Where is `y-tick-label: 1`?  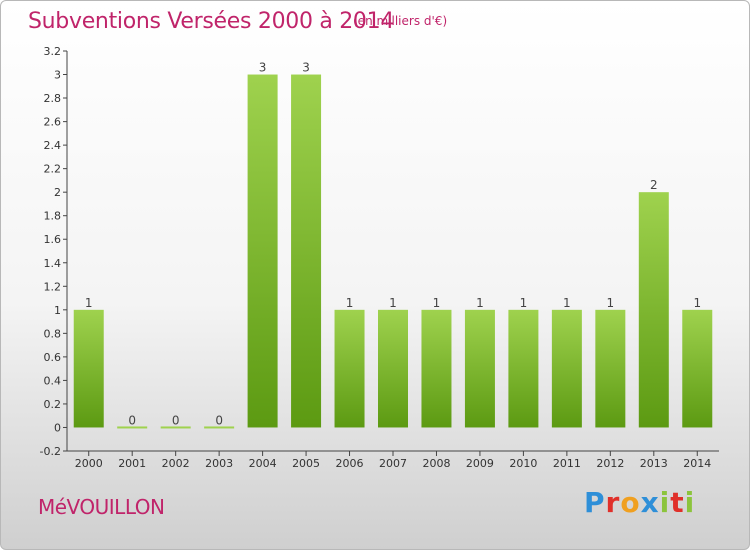
y-tick-label: 1 is located at coordinates (57, 310).